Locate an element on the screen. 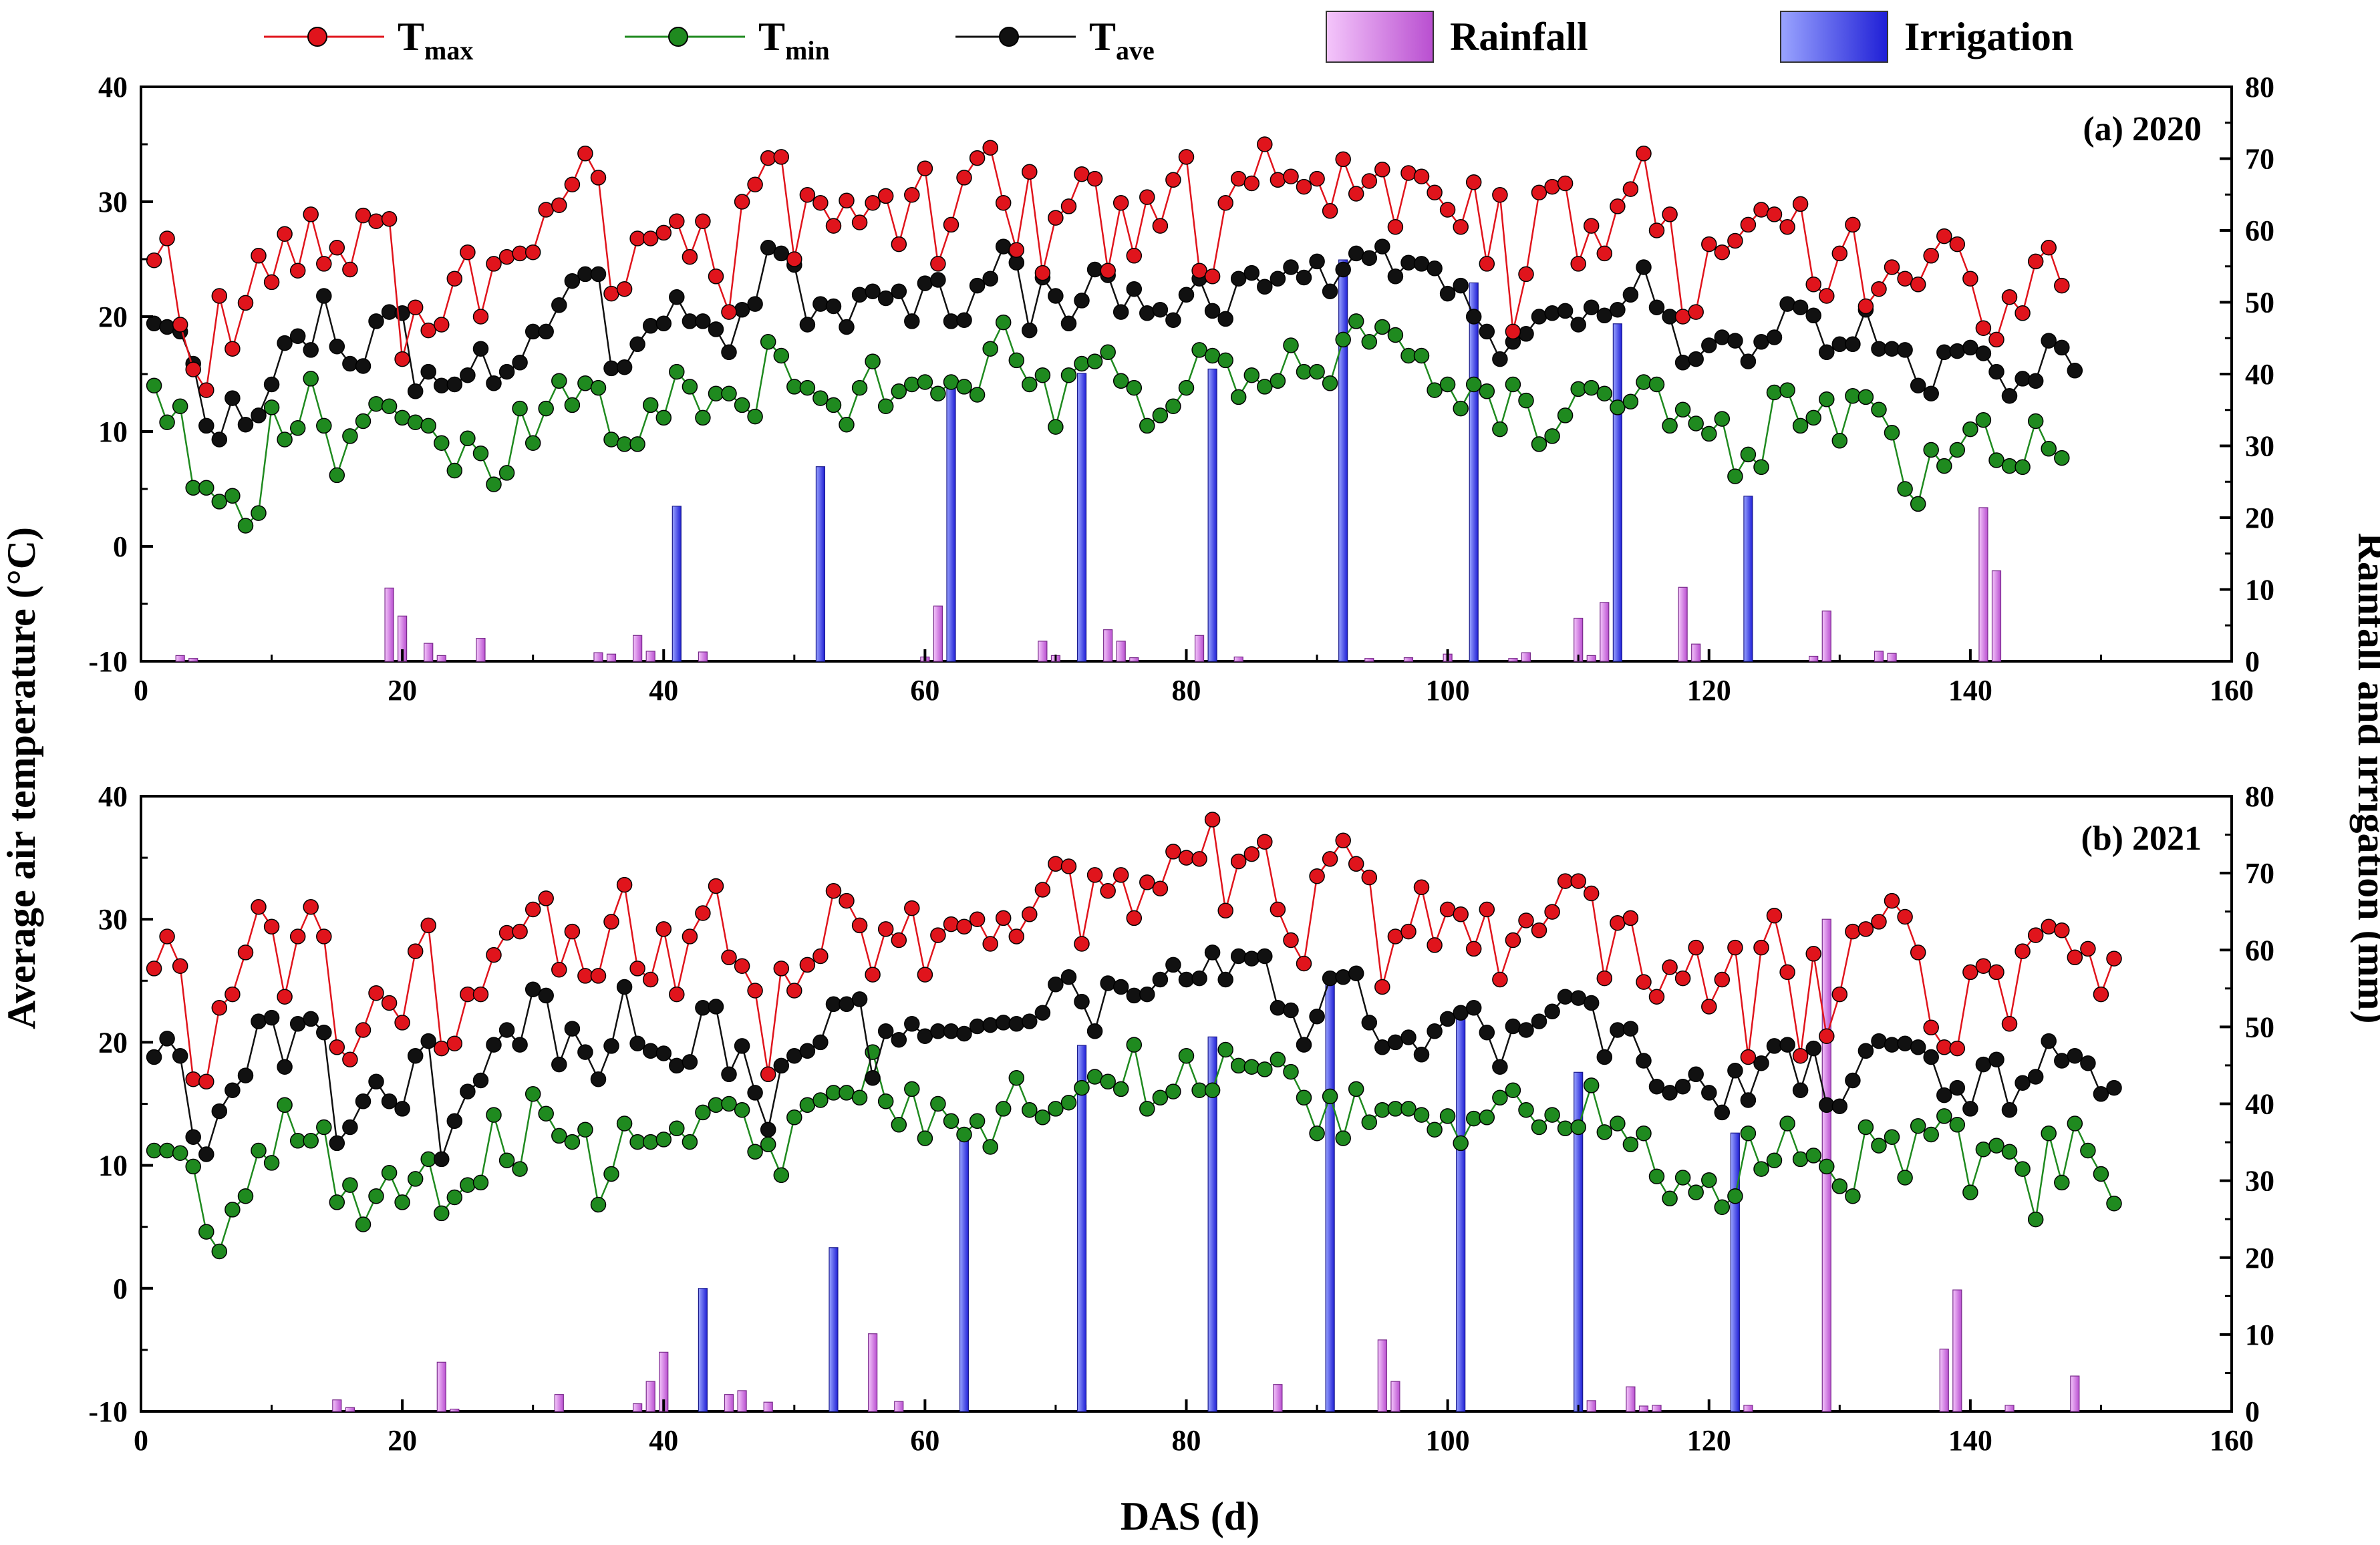  x-tick-label: 120 is located at coordinates (1709, 690).